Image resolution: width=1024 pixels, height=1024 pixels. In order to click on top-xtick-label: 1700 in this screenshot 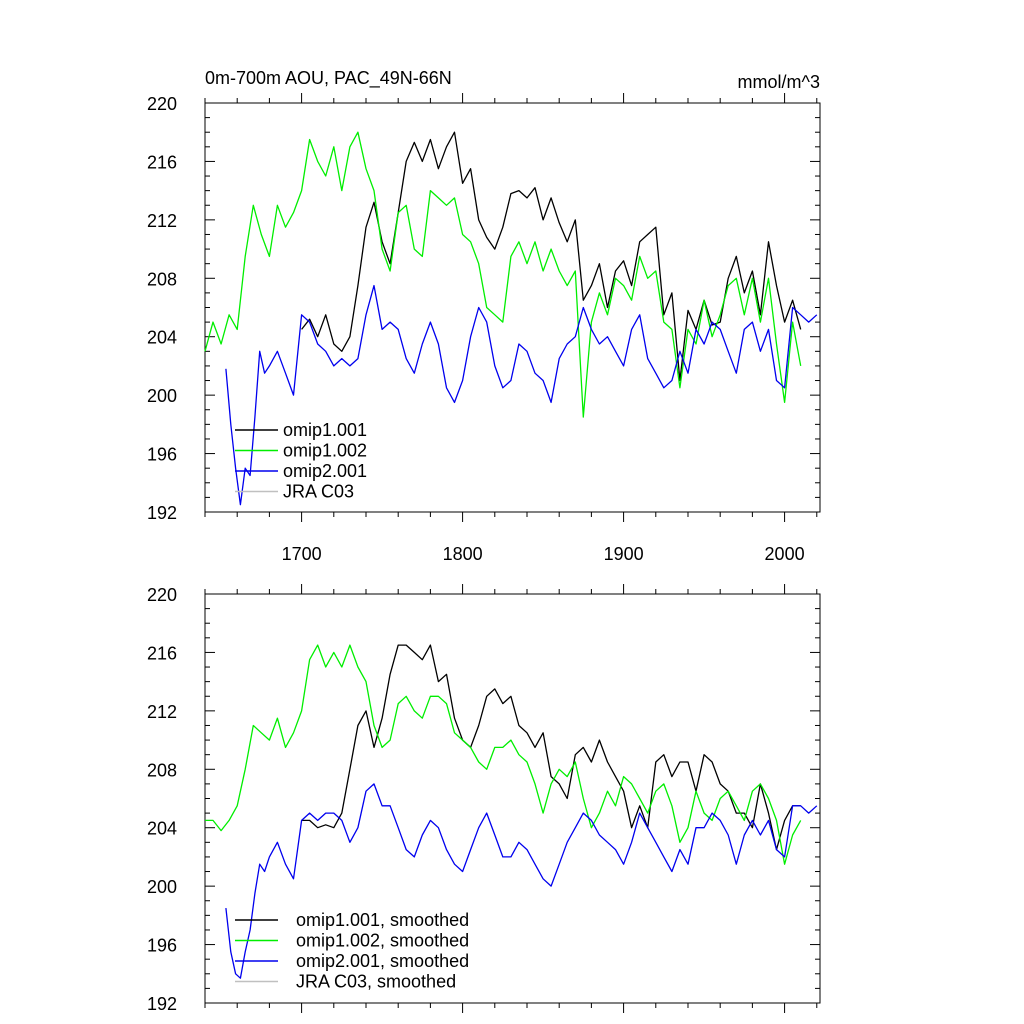, I will do `click(302, 554)`.